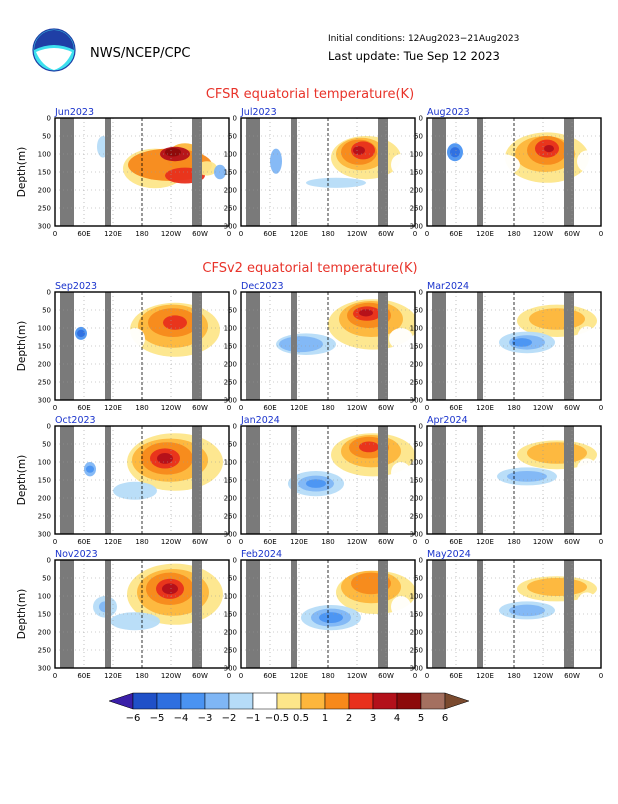 The width and height of the screenshot is (618, 804). I want to click on last-update: Last update: Tue Sep 12 2023, so click(414, 56).